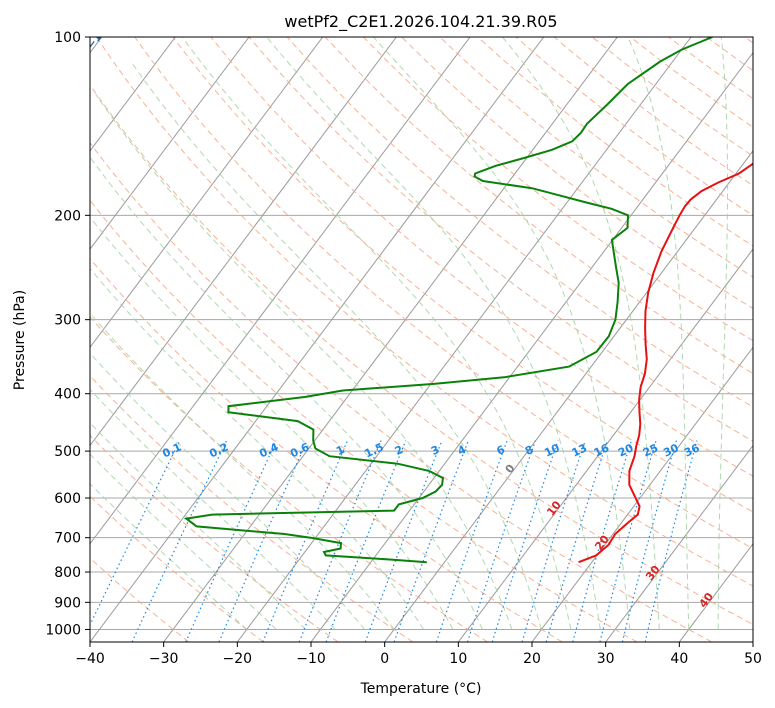  I want to click on isotherm-label: −20, so click(6, 1).